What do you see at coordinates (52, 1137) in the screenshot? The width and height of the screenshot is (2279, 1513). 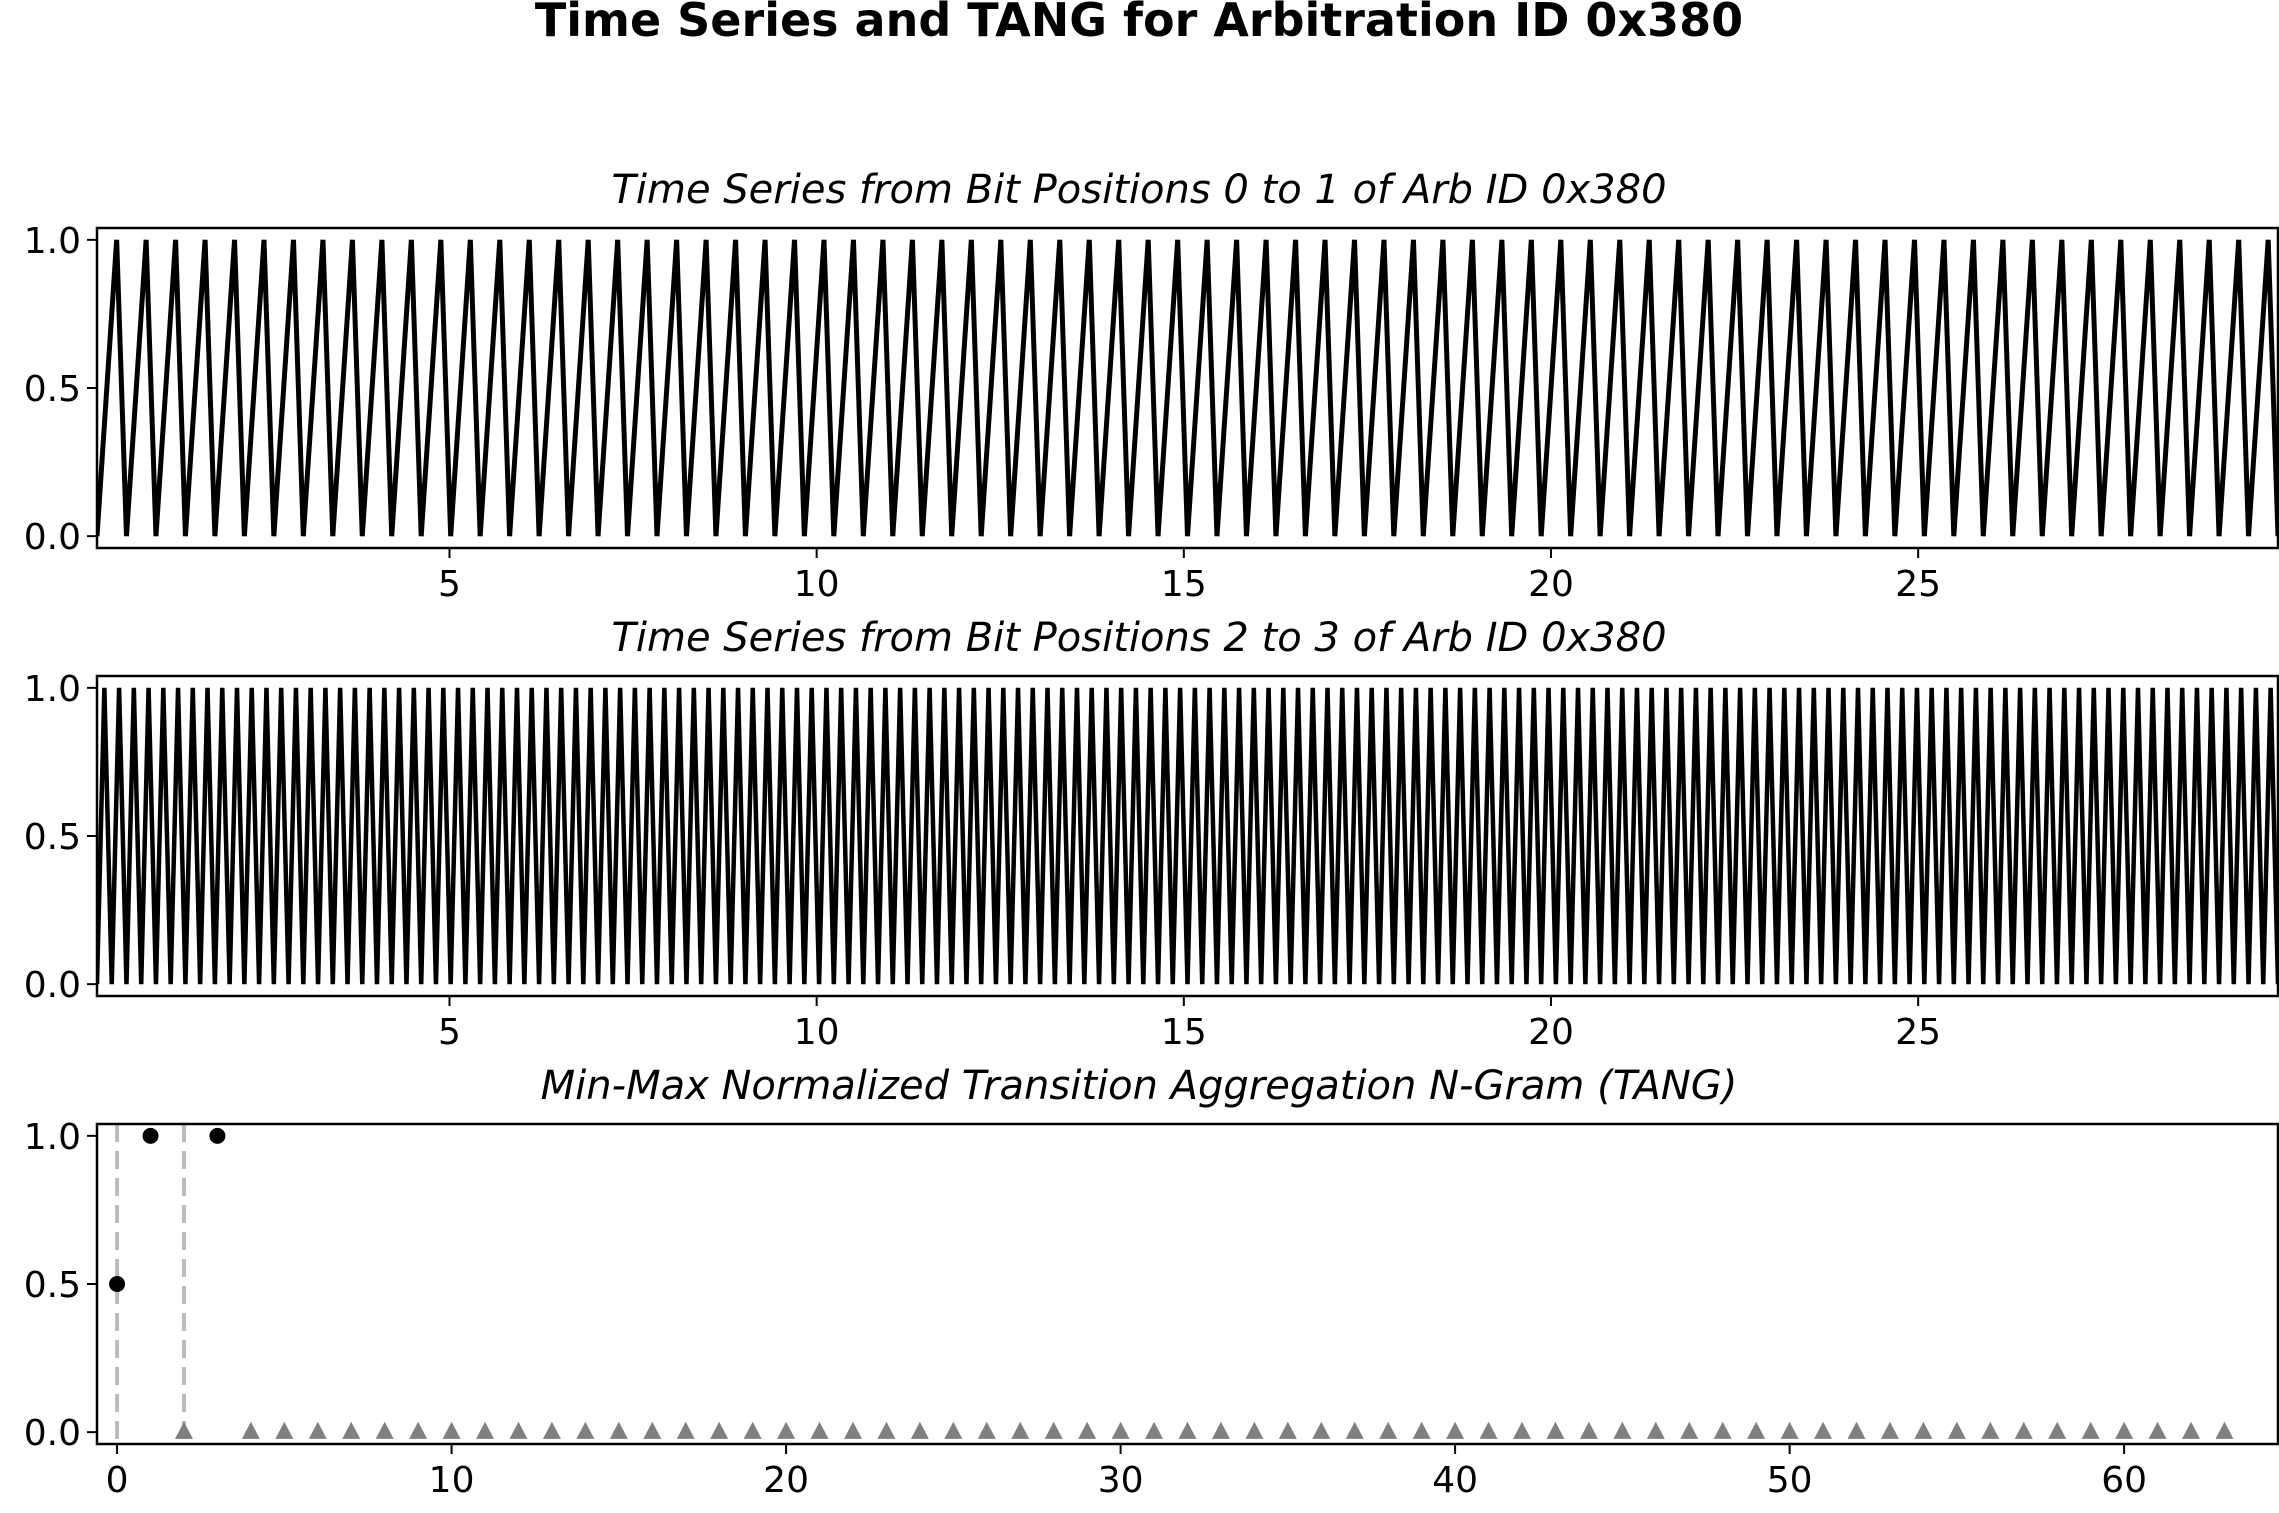 I see `panel-tang-ytick-label: 1.0` at bounding box center [52, 1137].